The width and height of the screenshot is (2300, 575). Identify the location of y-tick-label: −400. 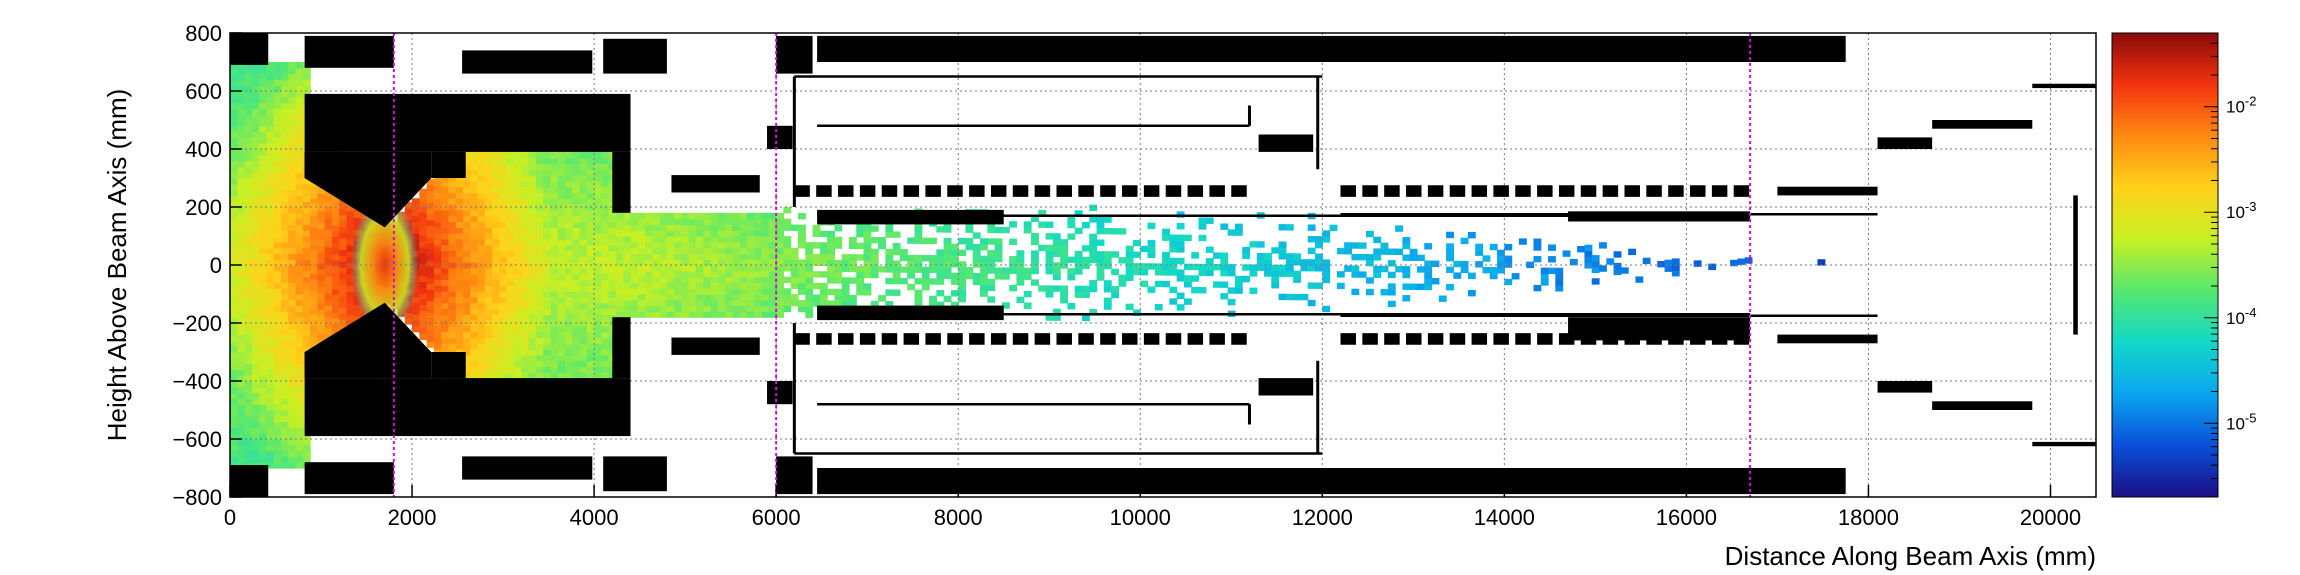
(197, 381).